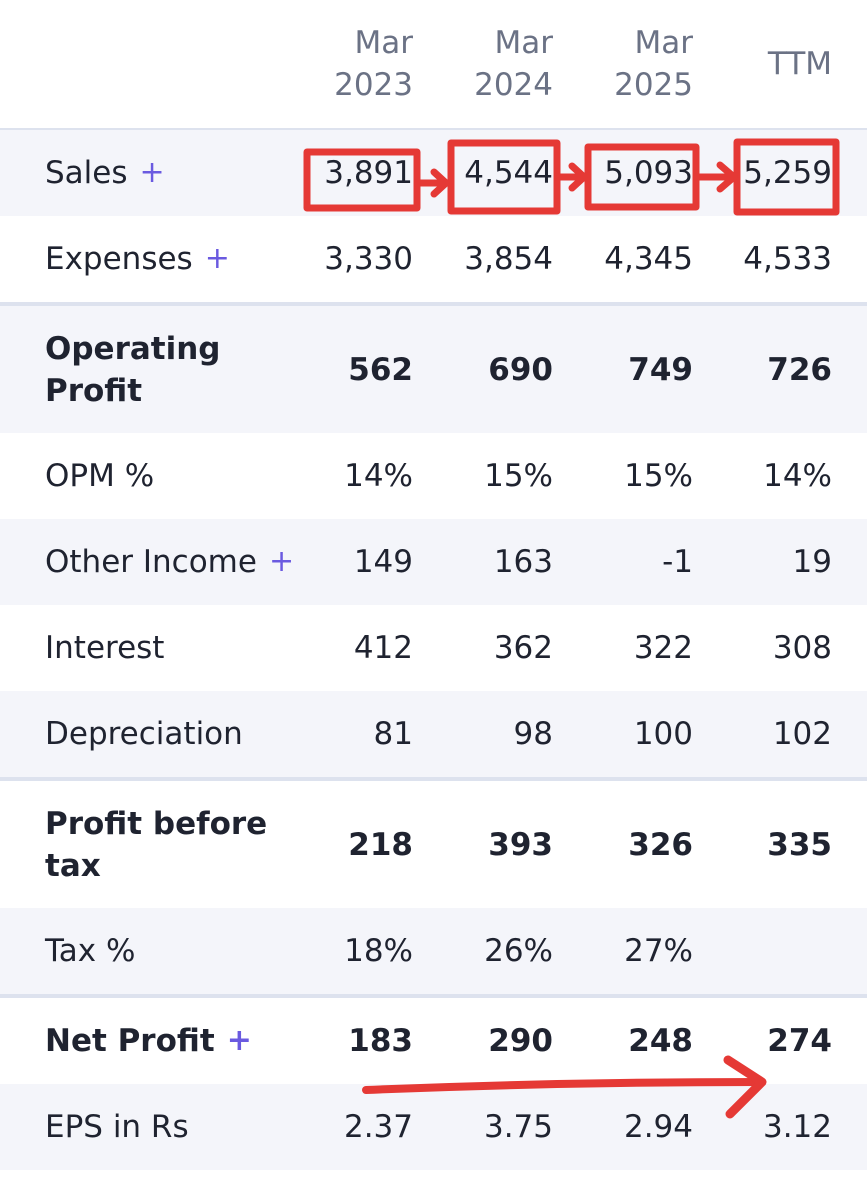  I want to click on row-tax: Tax % 18% 26% 27%, so click(433, 951).